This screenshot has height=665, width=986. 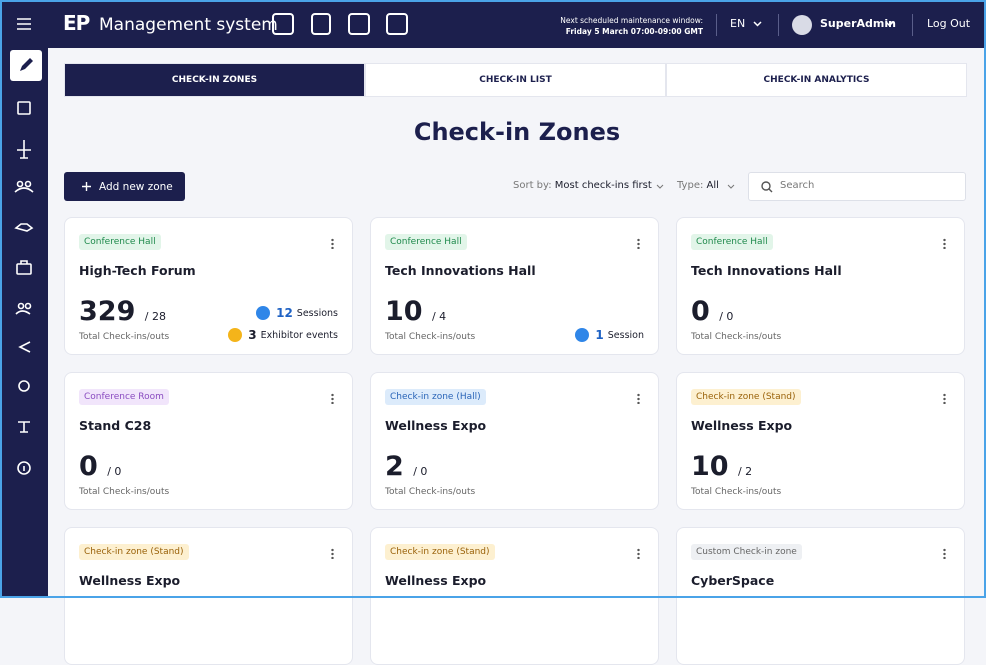 I want to click on add-zone-label: Add new zone, so click(x=136, y=186).